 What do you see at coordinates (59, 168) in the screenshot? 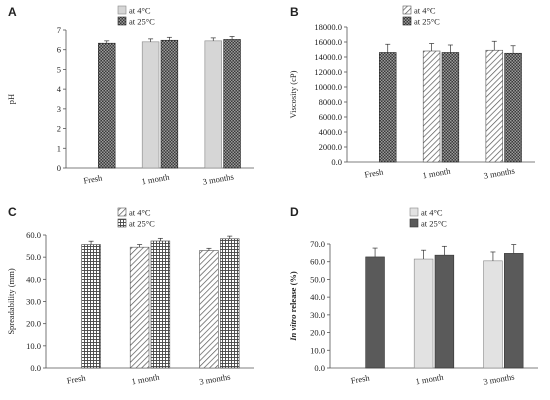
I see `y-tick-label: 0` at bounding box center [59, 168].